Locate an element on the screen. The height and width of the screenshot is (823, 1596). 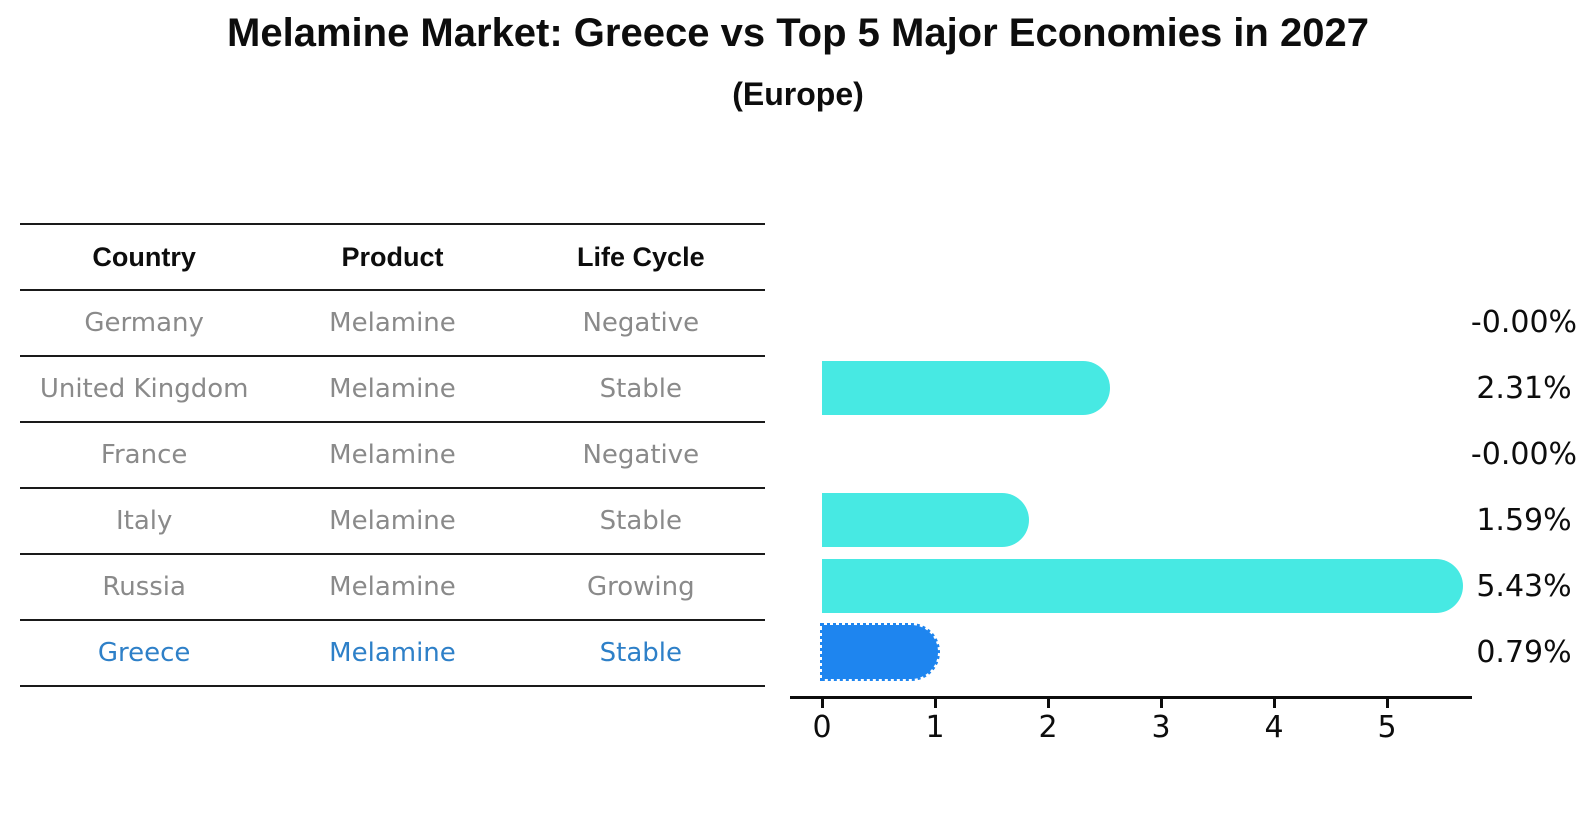
bar-russia is located at coordinates (1142, 586).